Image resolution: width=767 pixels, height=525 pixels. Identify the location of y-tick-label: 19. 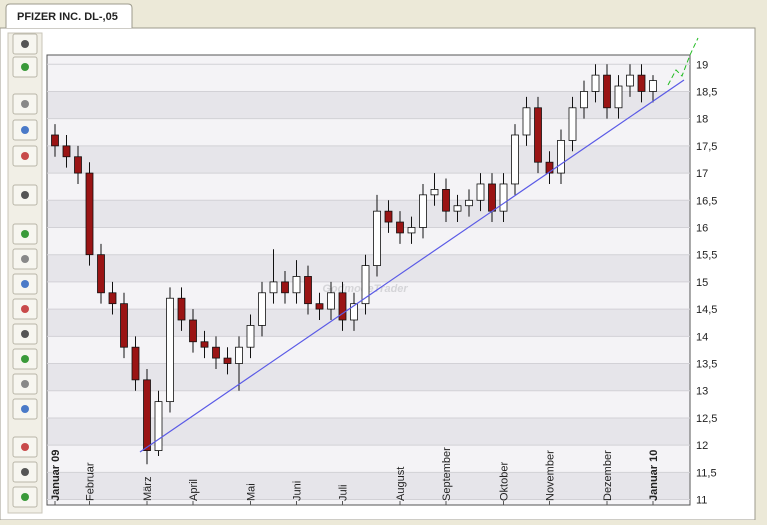
(702, 65).